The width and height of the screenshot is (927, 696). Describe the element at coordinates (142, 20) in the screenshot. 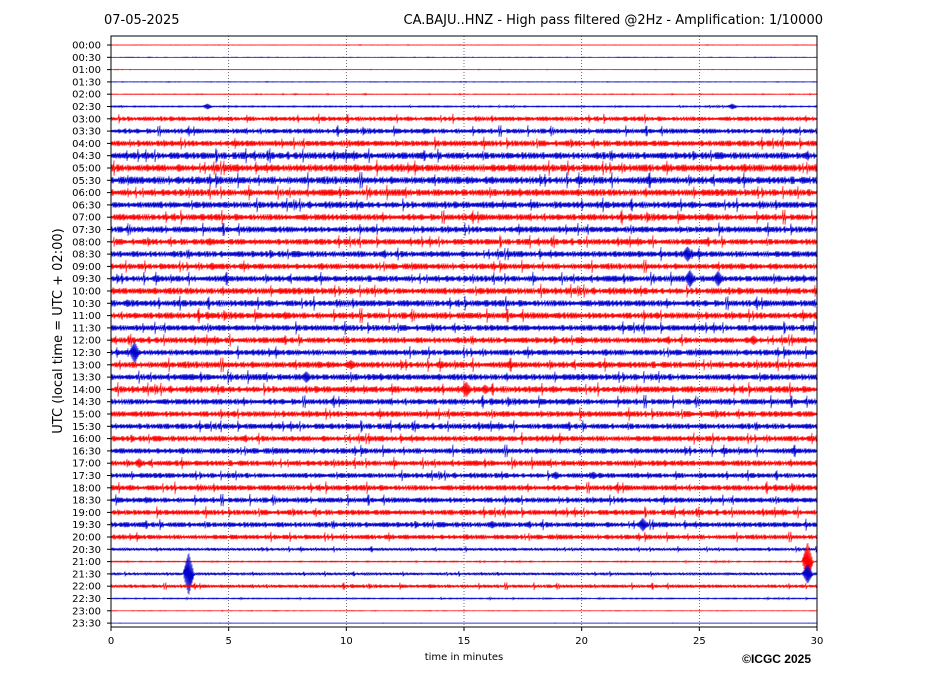

I see `chart-date: 07-05-2025` at that location.